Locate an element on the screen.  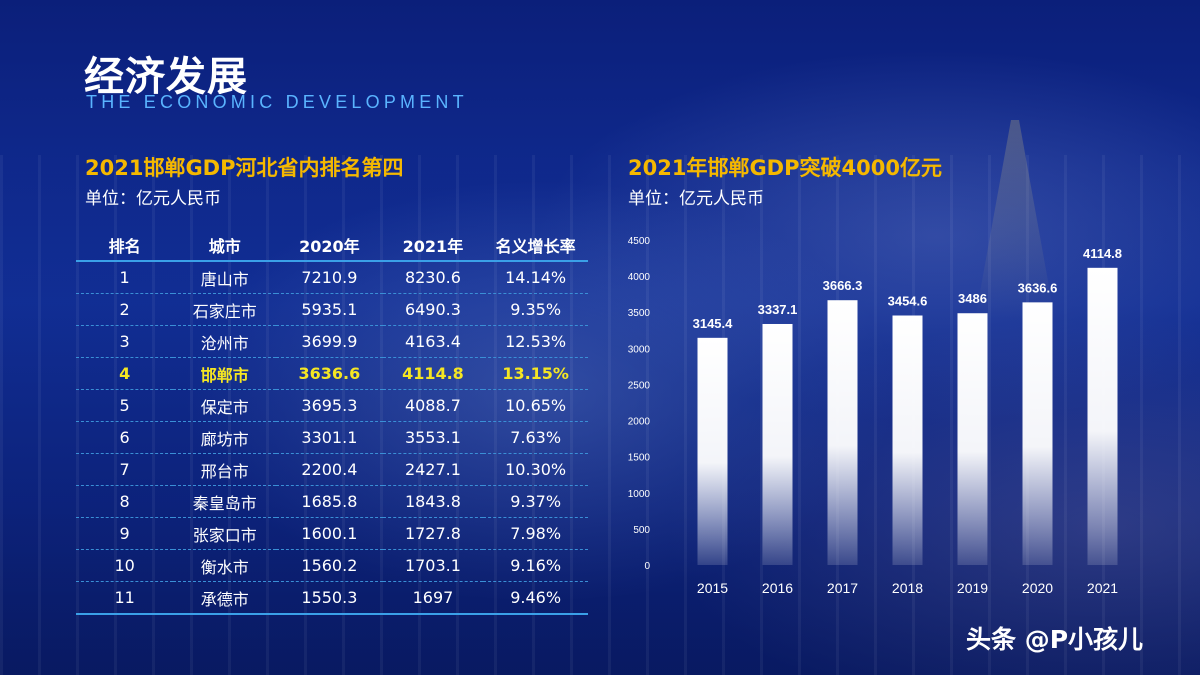
gdp-2020-cell: 1685.8 is located at coordinates (329, 501).